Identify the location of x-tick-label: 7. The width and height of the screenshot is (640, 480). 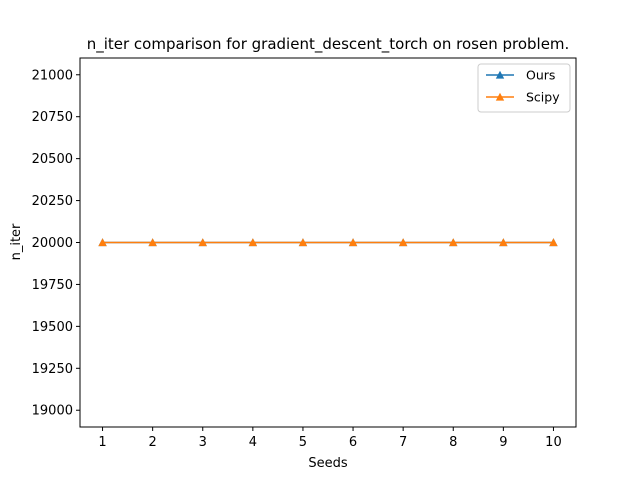
(403, 442).